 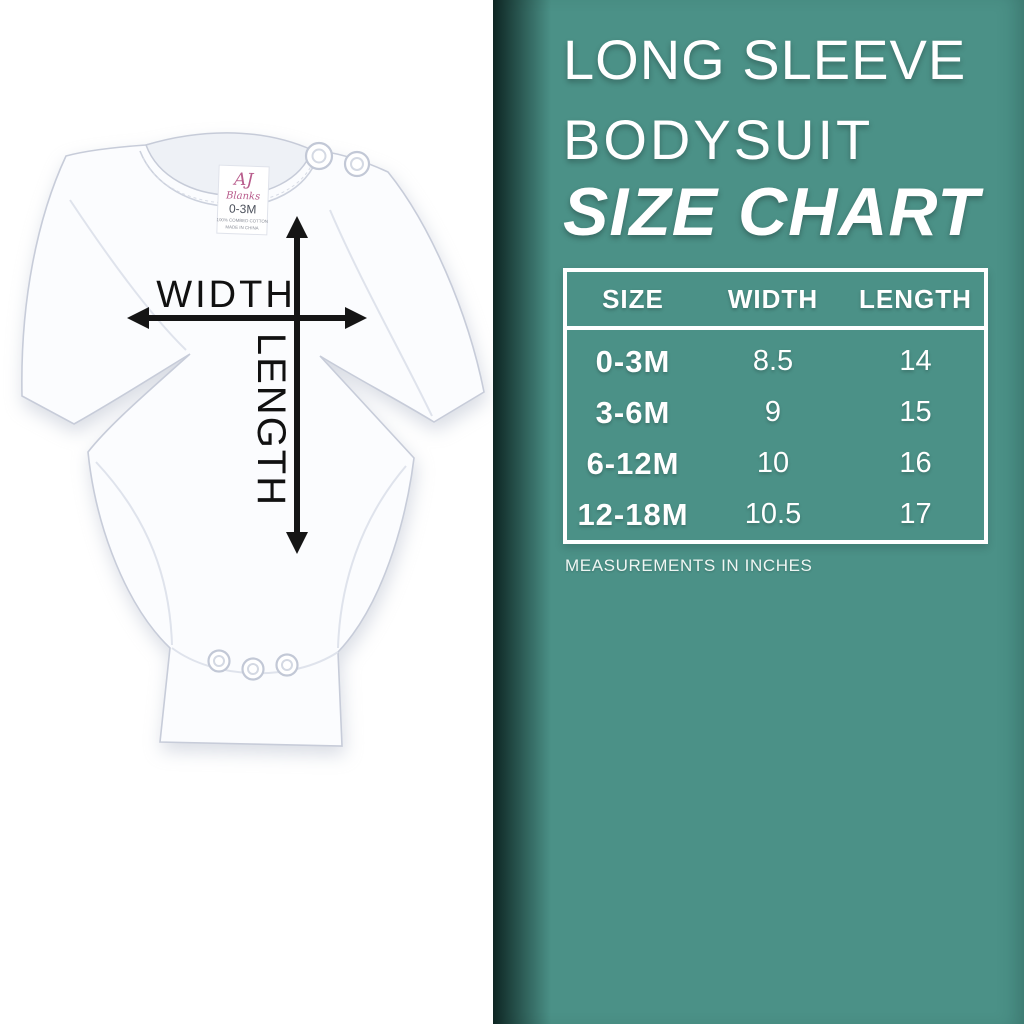 What do you see at coordinates (226, 295) in the screenshot?
I see `width-arrow-label: WIDTH` at bounding box center [226, 295].